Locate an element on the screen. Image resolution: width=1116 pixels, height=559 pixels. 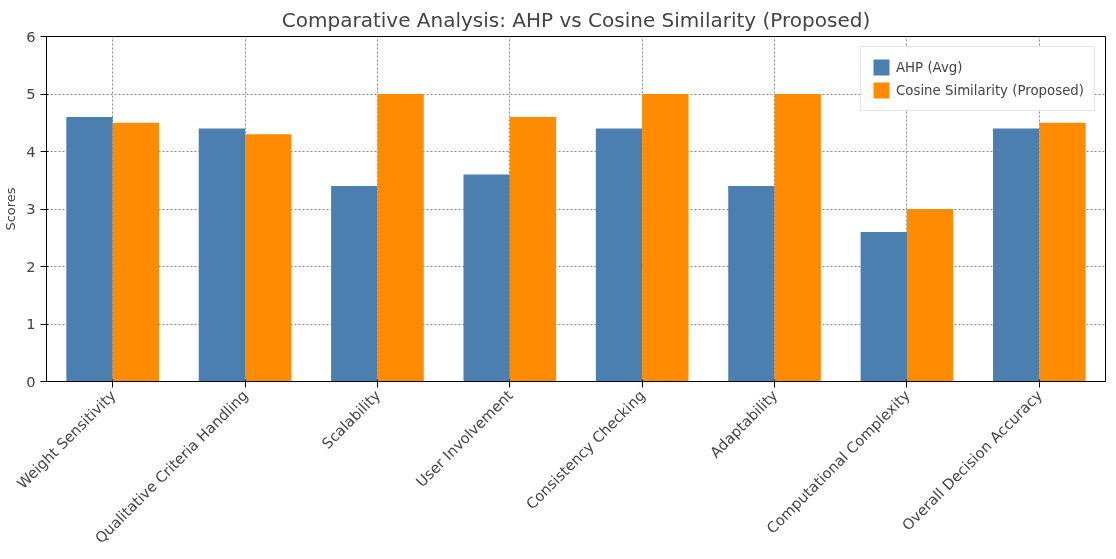
y-tick-label: 3 is located at coordinates (31, 208).